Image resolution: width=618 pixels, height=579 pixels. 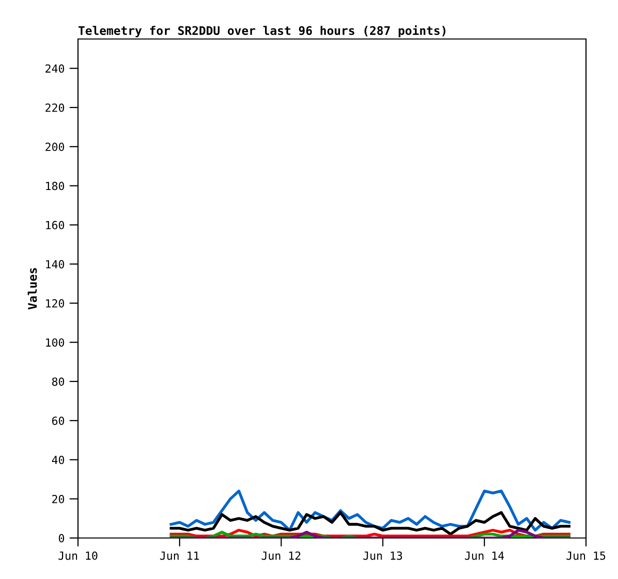 What do you see at coordinates (55, 186) in the screenshot?
I see `y-tick-label: 180` at bounding box center [55, 186].